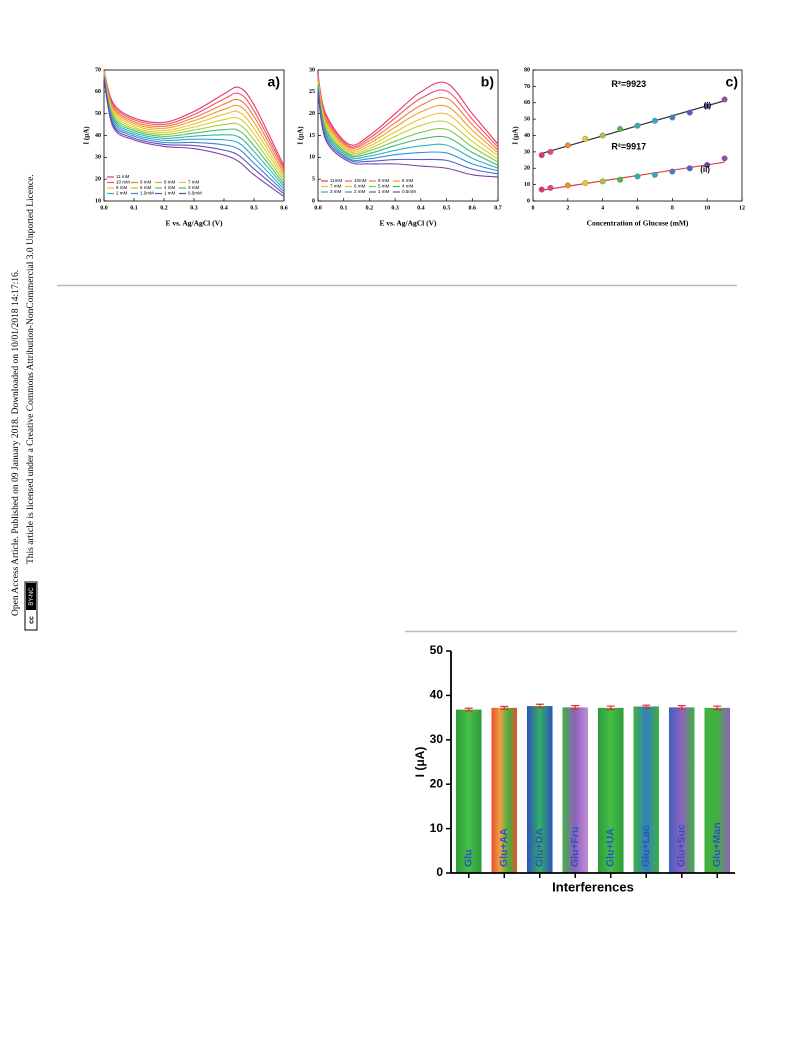 The image size is (793, 1039). What do you see at coordinates (567, 208) in the screenshot?
I see `x-tick-label: 2` at bounding box center [567, 208].